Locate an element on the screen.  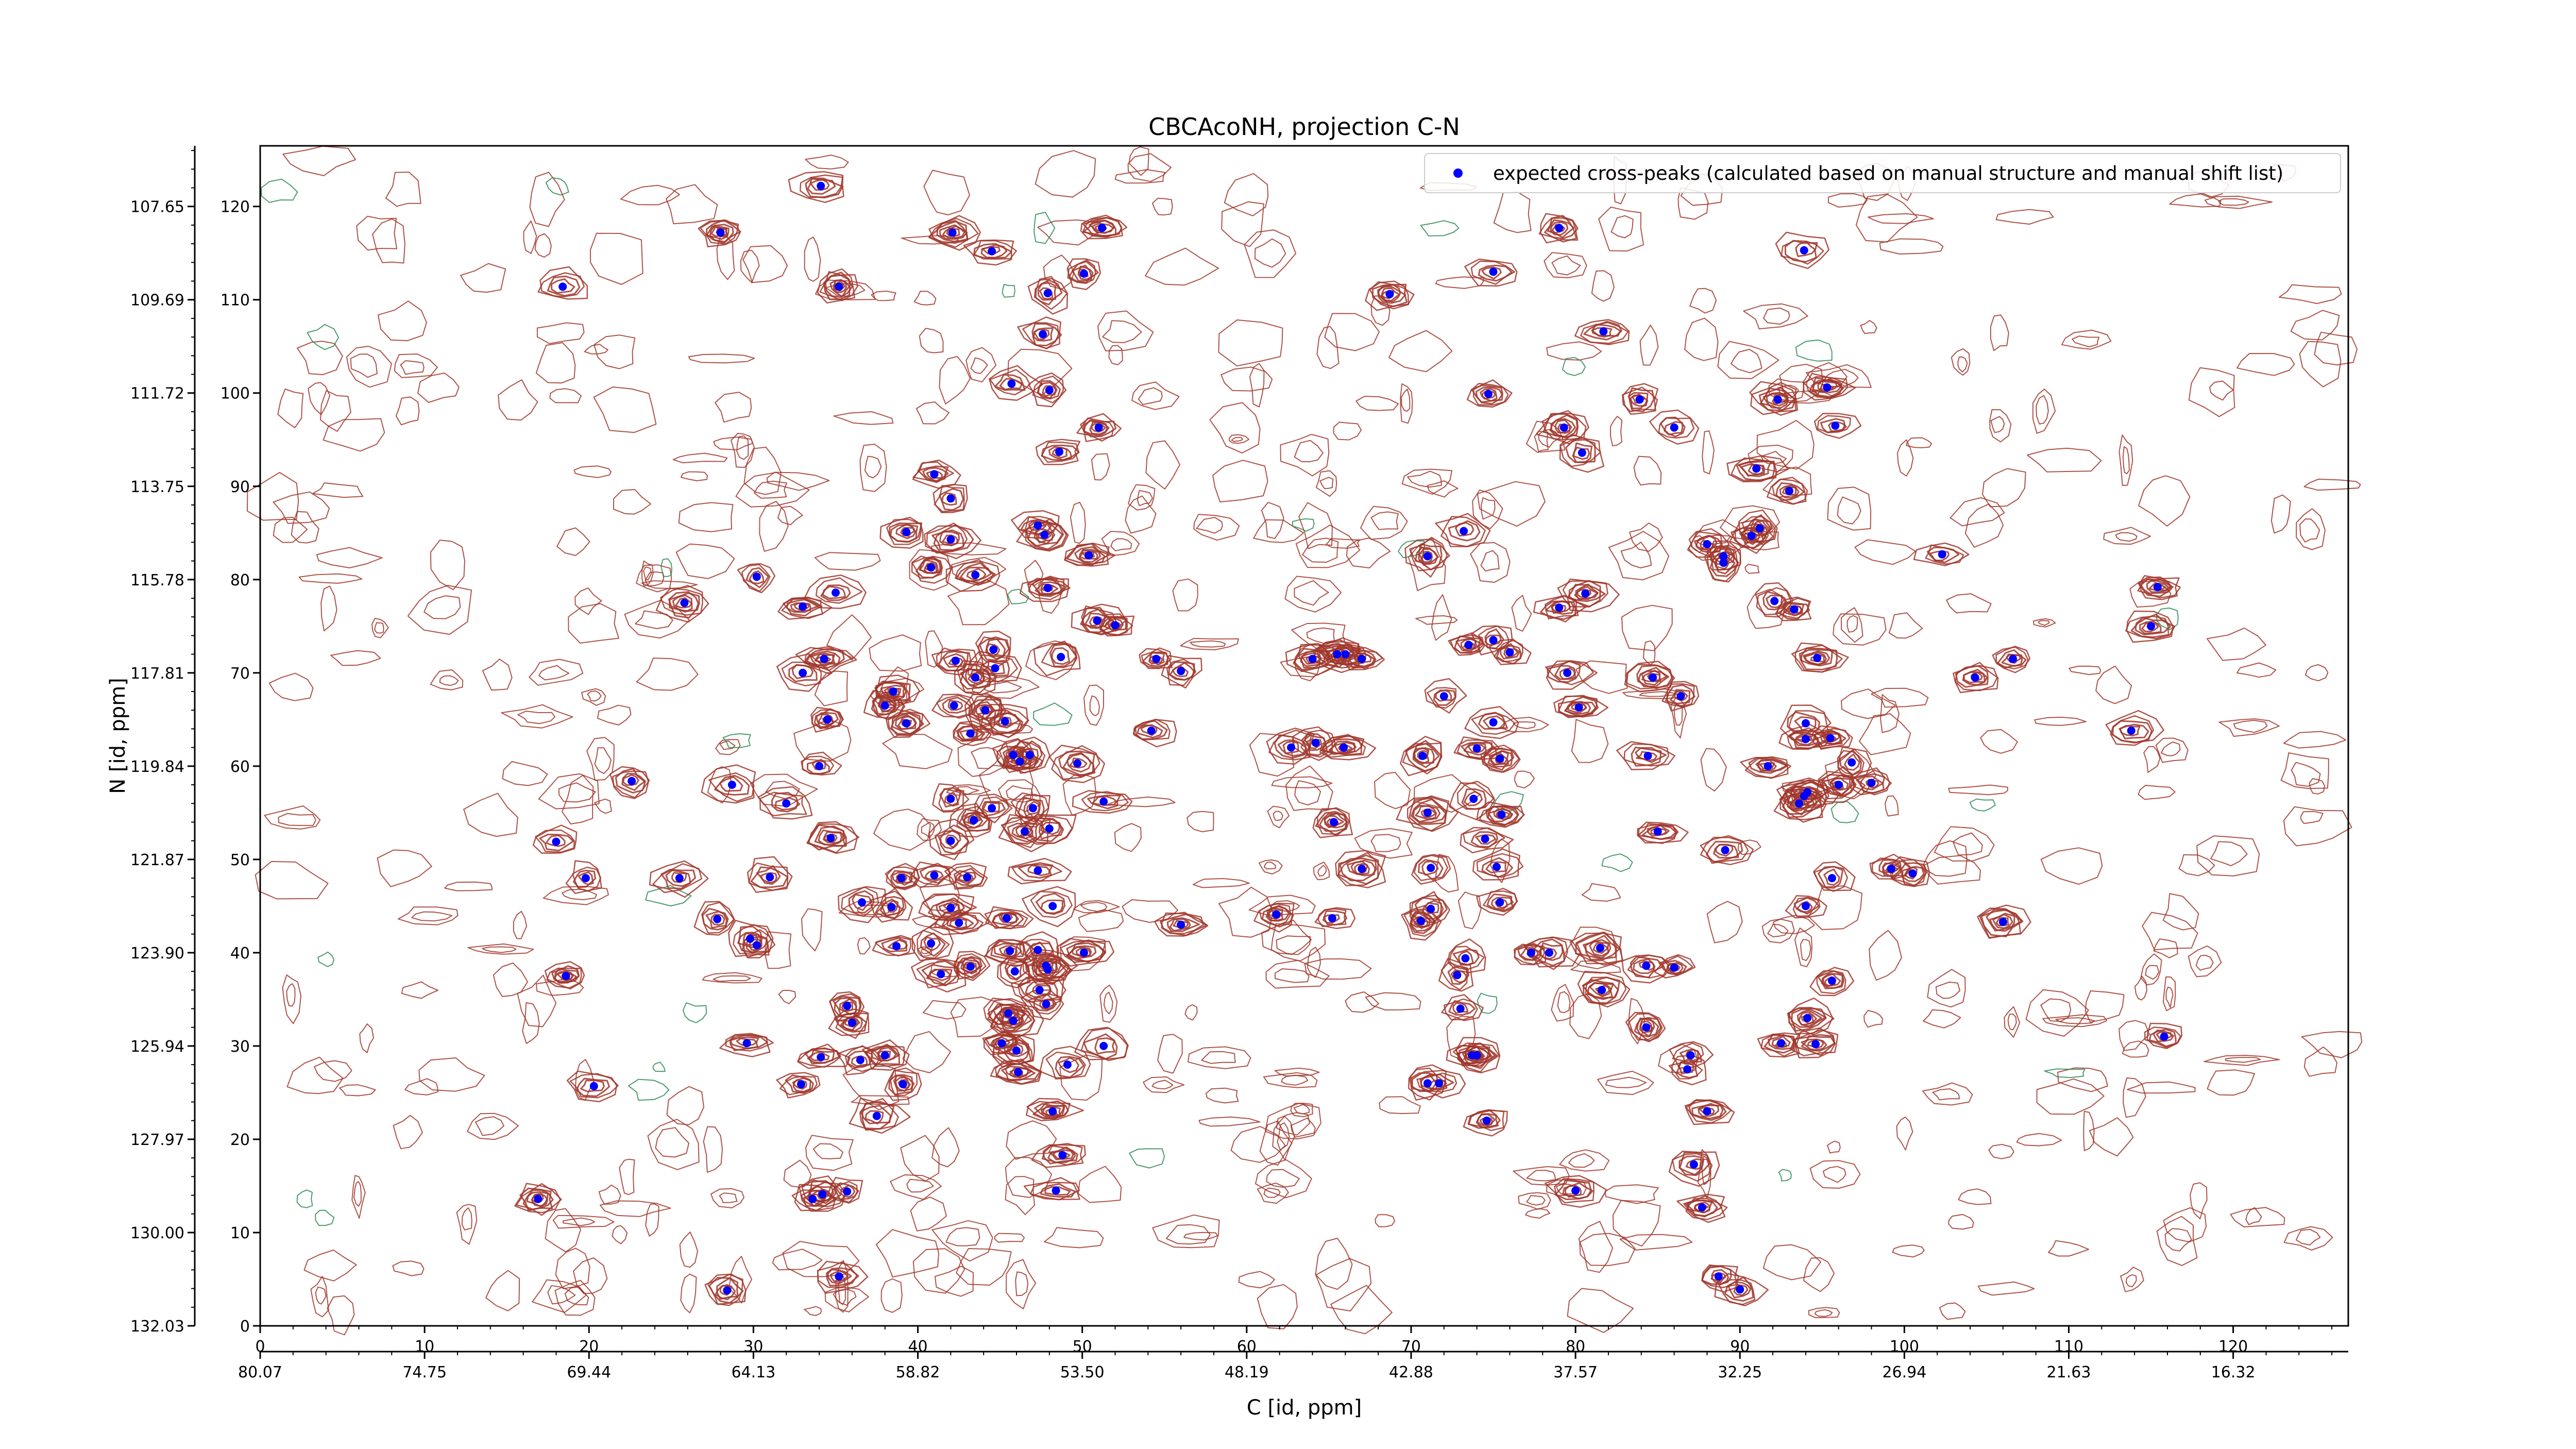
y-ppm-tick-label: 123.90 is located at coordinates (157, 954).